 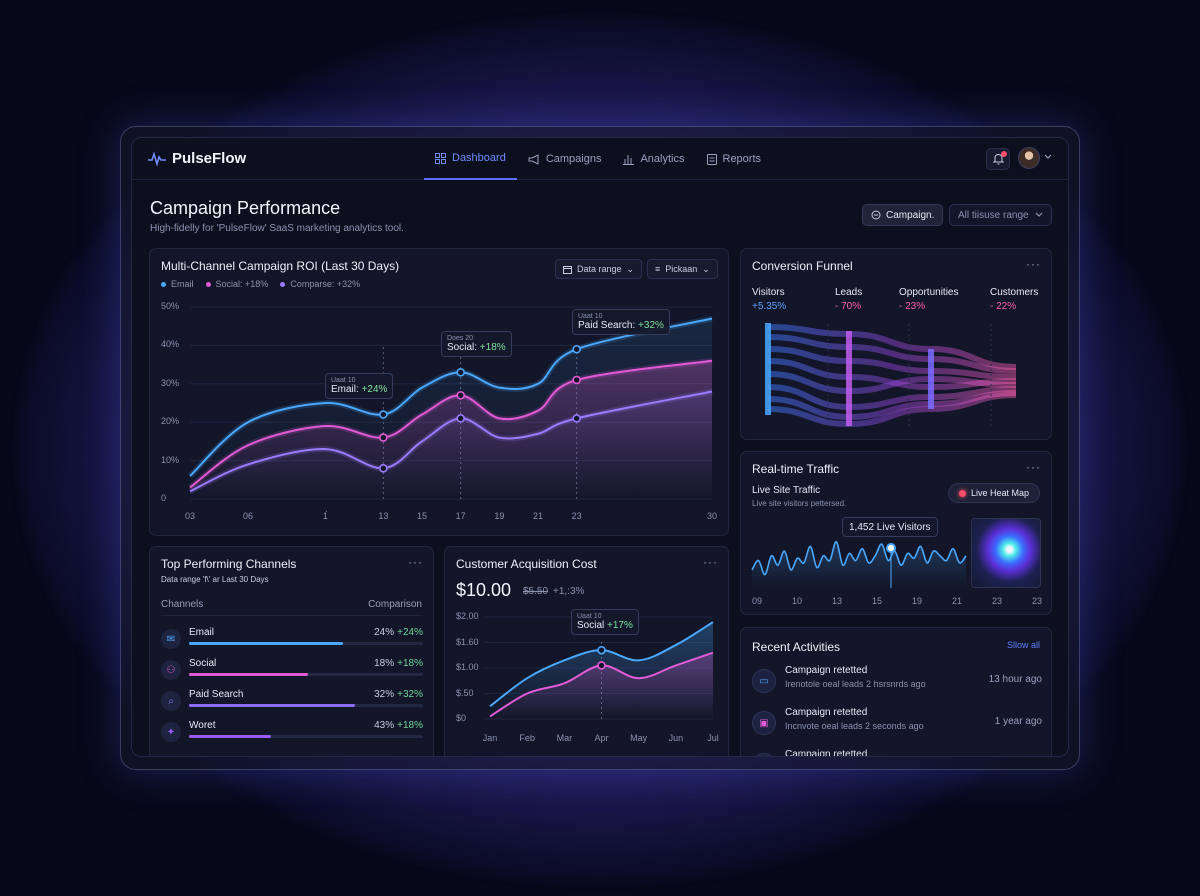 What do you see at coordinates (383, 516) in the screenshot?
I see `x-tick-label: 13` at bounding box center [383, 516].